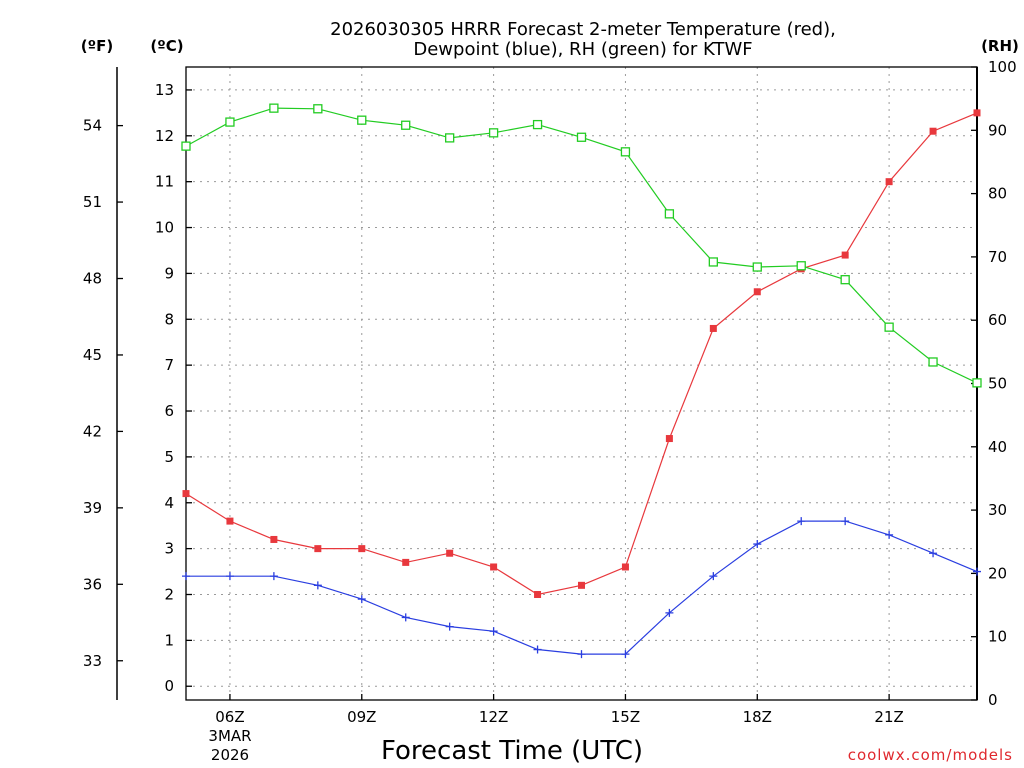  What do you see at coordinates (997, 257) in the screenshot?
I see `rh-tick-label: 70` at bounding box center [997, 257].